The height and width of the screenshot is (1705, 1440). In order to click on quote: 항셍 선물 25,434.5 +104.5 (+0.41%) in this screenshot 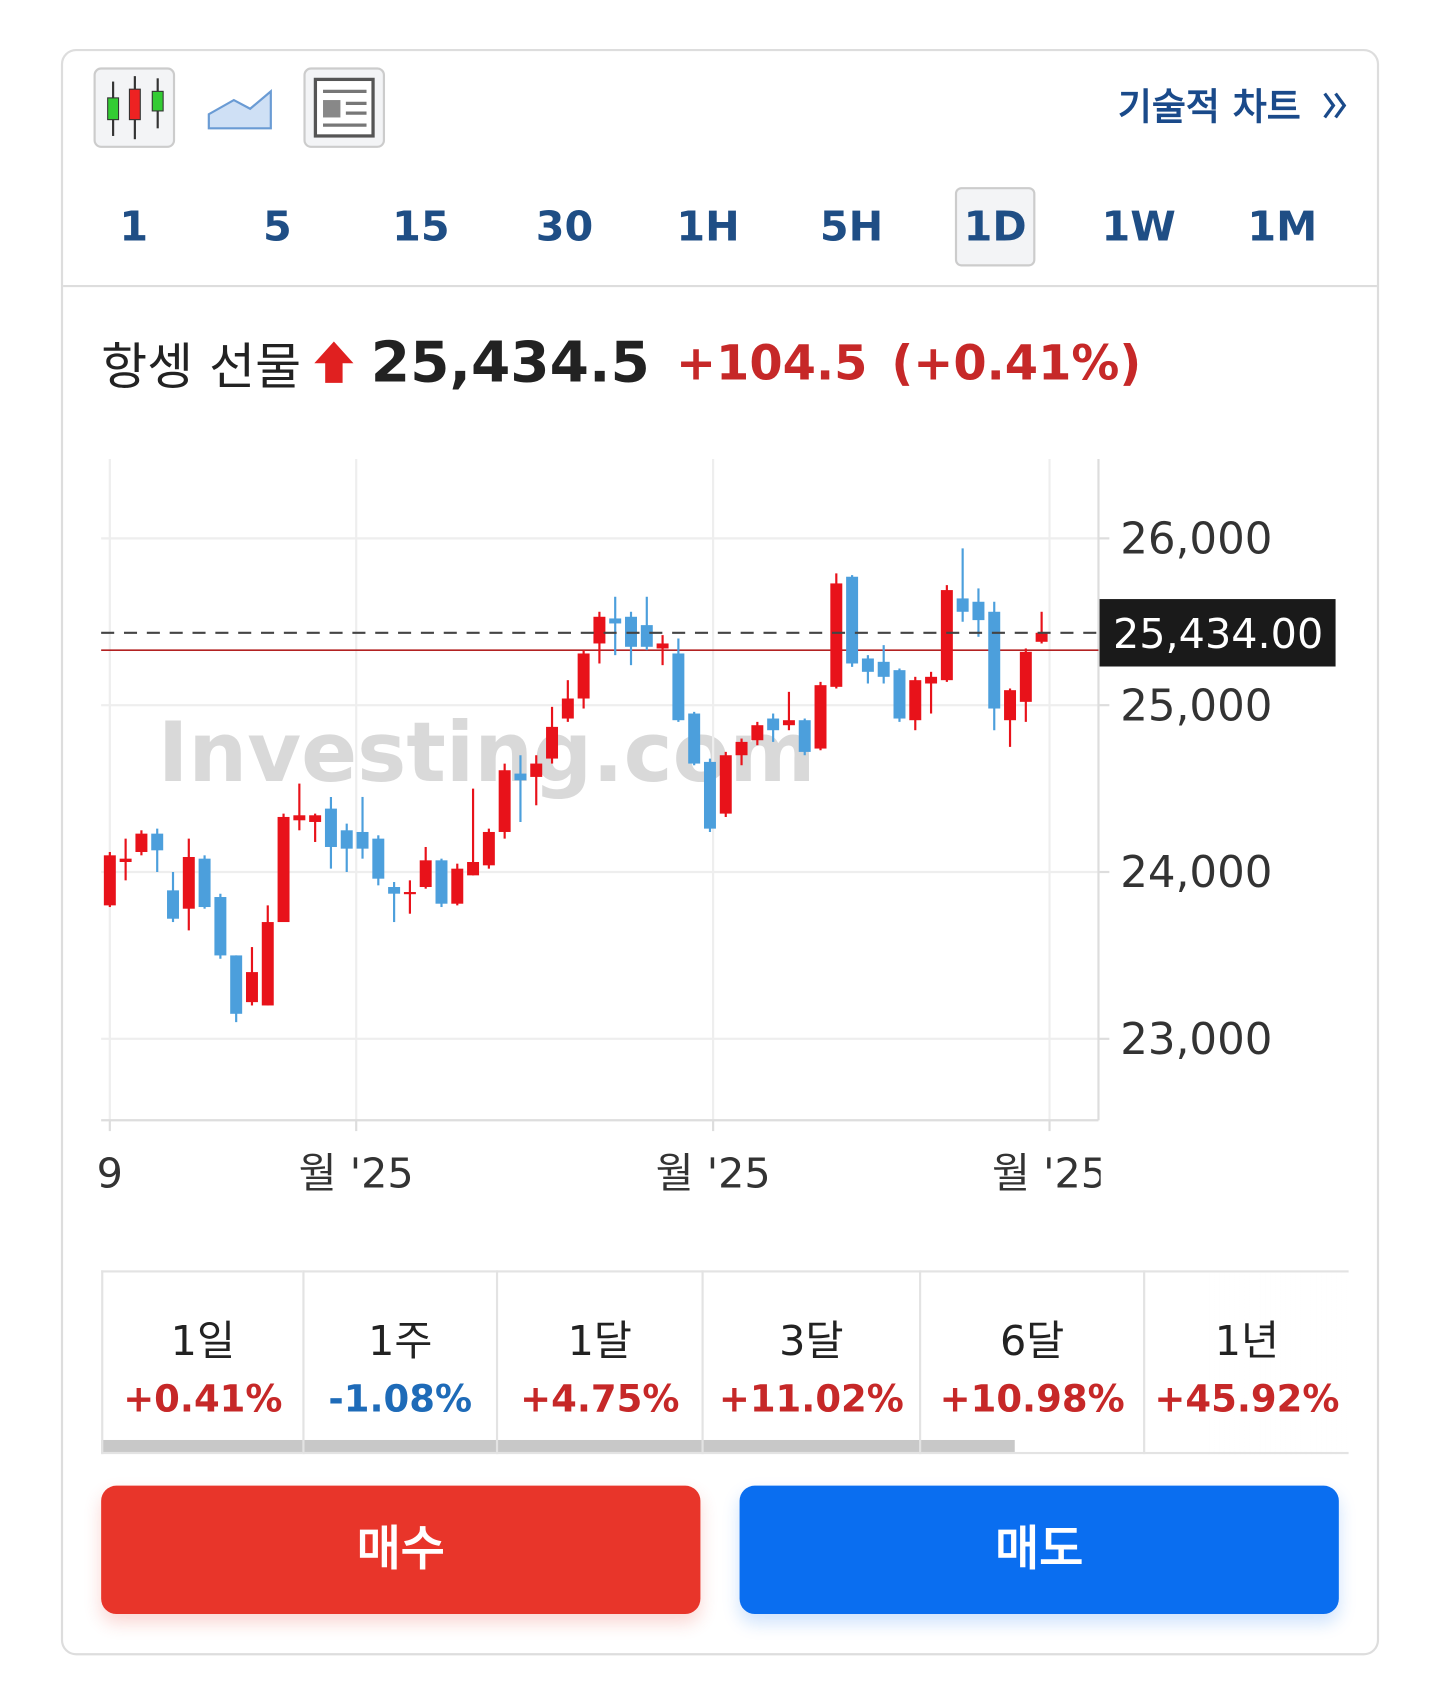, I will do `click(621, 363)`.